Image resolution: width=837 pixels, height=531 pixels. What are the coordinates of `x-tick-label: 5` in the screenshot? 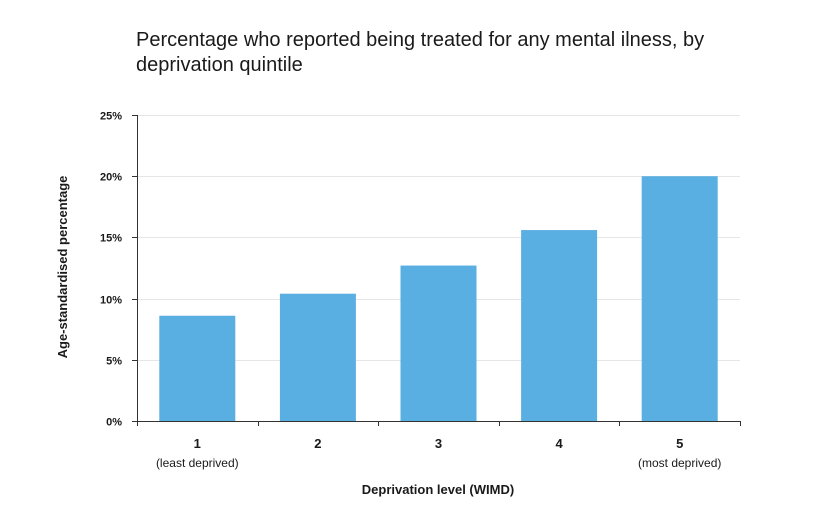 It's located at (679, 443).